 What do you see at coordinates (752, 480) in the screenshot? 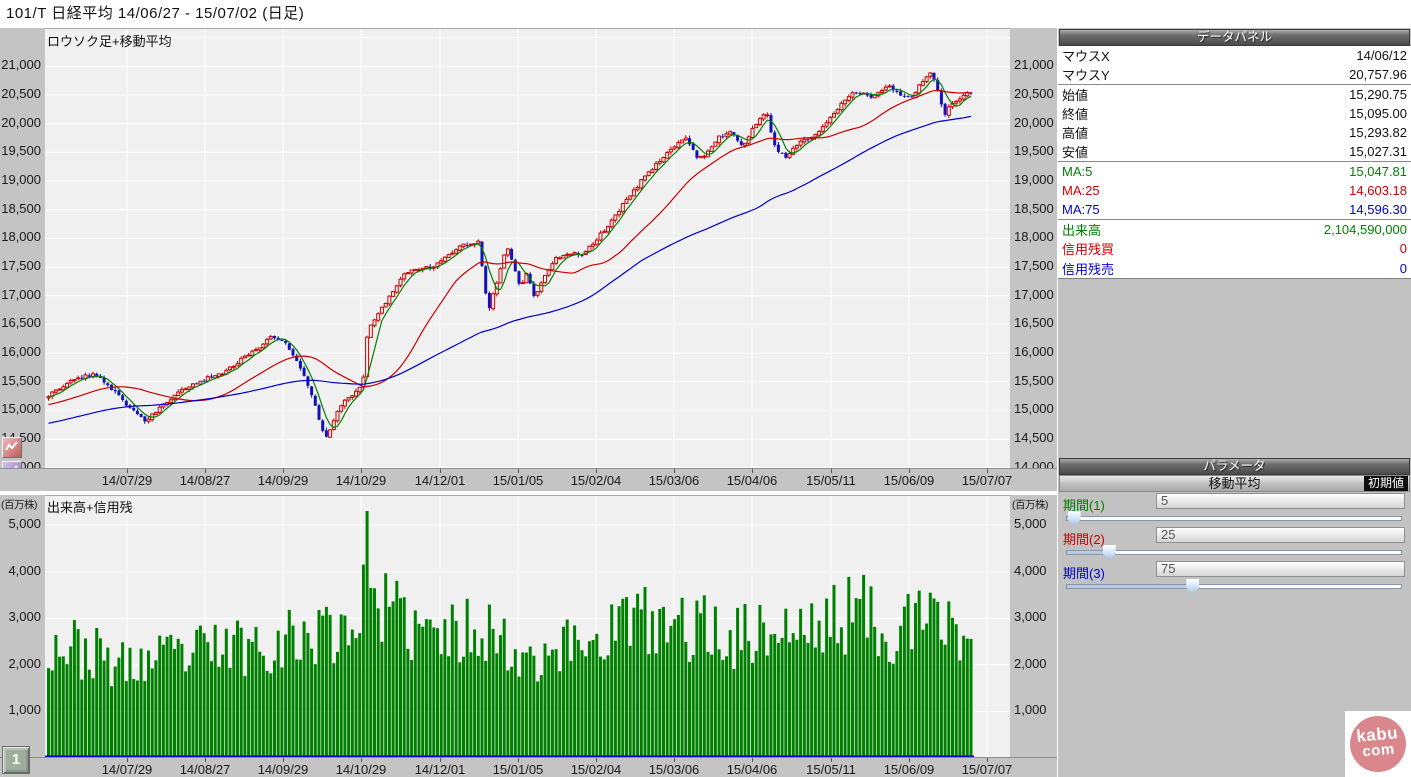
I see `x-axis-label: 15/04/06` at bounding box center [752, 480].